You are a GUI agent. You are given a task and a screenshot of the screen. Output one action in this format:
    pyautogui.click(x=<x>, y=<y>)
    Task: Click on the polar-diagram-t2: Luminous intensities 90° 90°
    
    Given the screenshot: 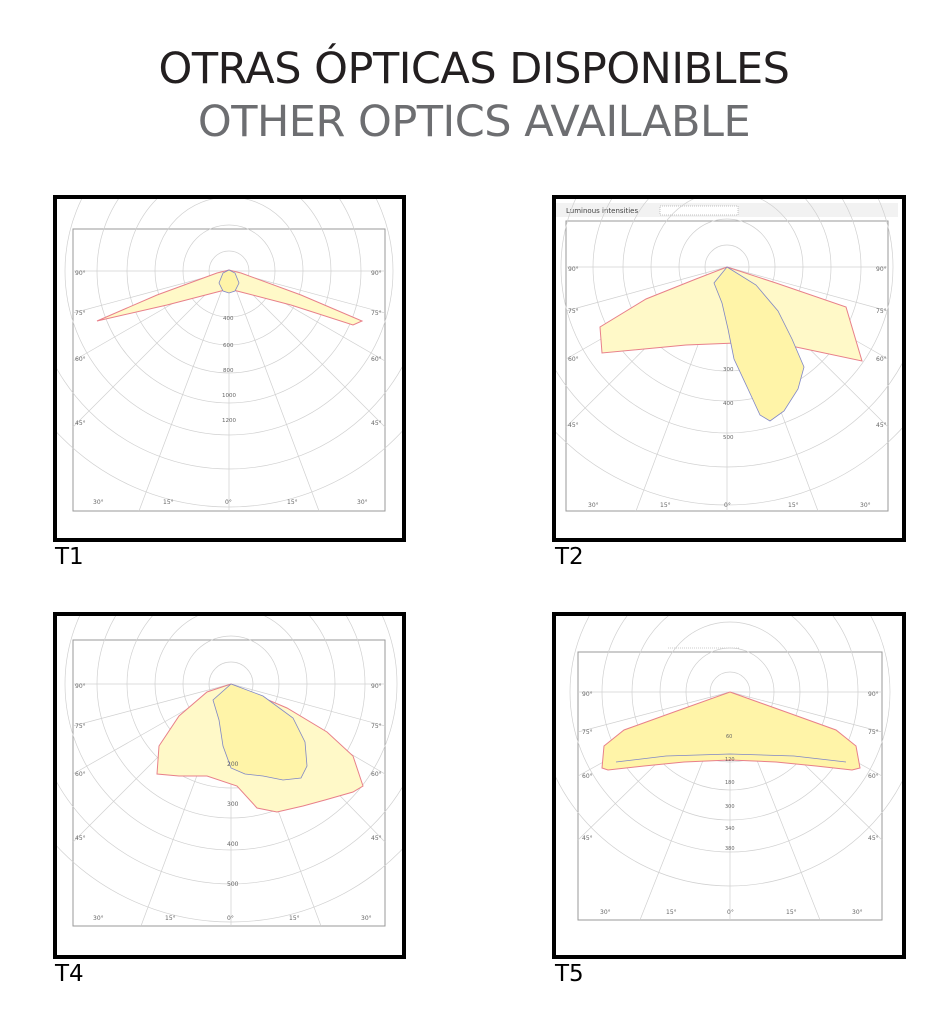 What is the action you would take?
    pyautogui.click(x=729, y=368)
    